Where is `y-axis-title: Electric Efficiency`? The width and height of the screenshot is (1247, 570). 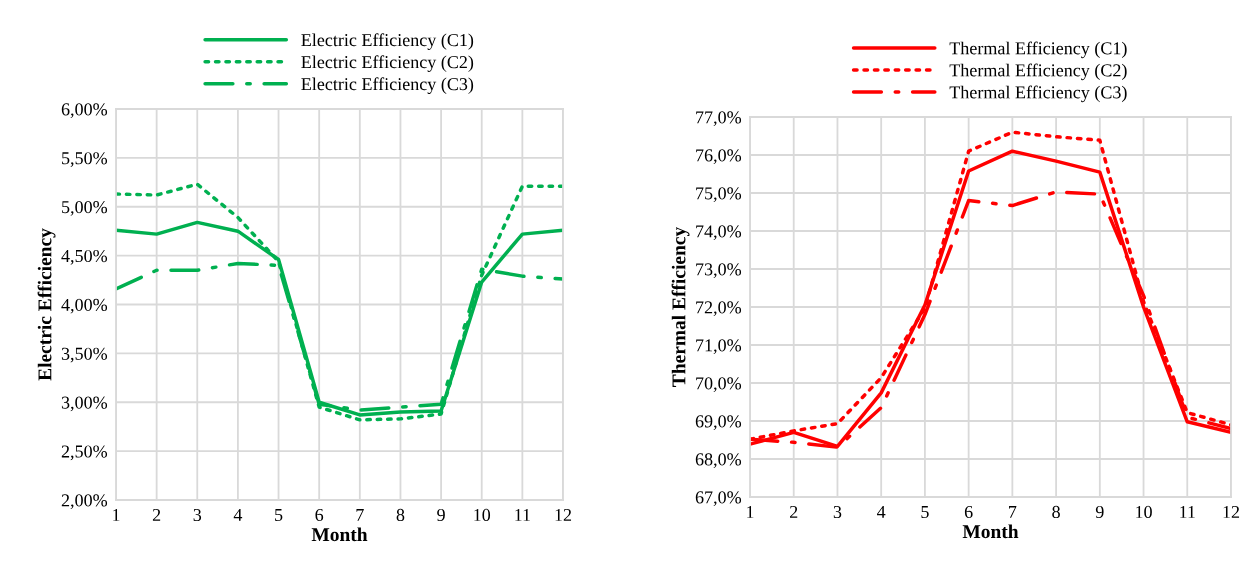
y-axis-title: Electric Efficiency is located at coordinates (46, 304).